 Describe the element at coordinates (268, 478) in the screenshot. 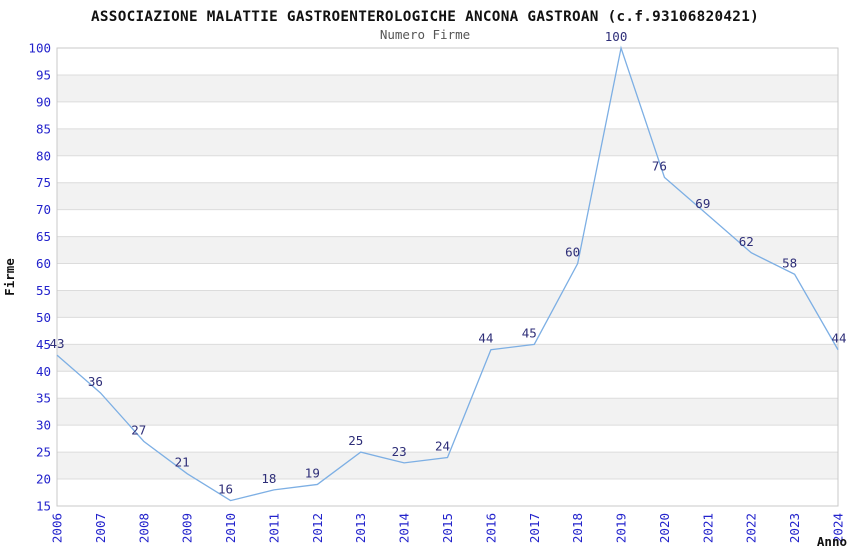

I see `data-label: 18` at that location.